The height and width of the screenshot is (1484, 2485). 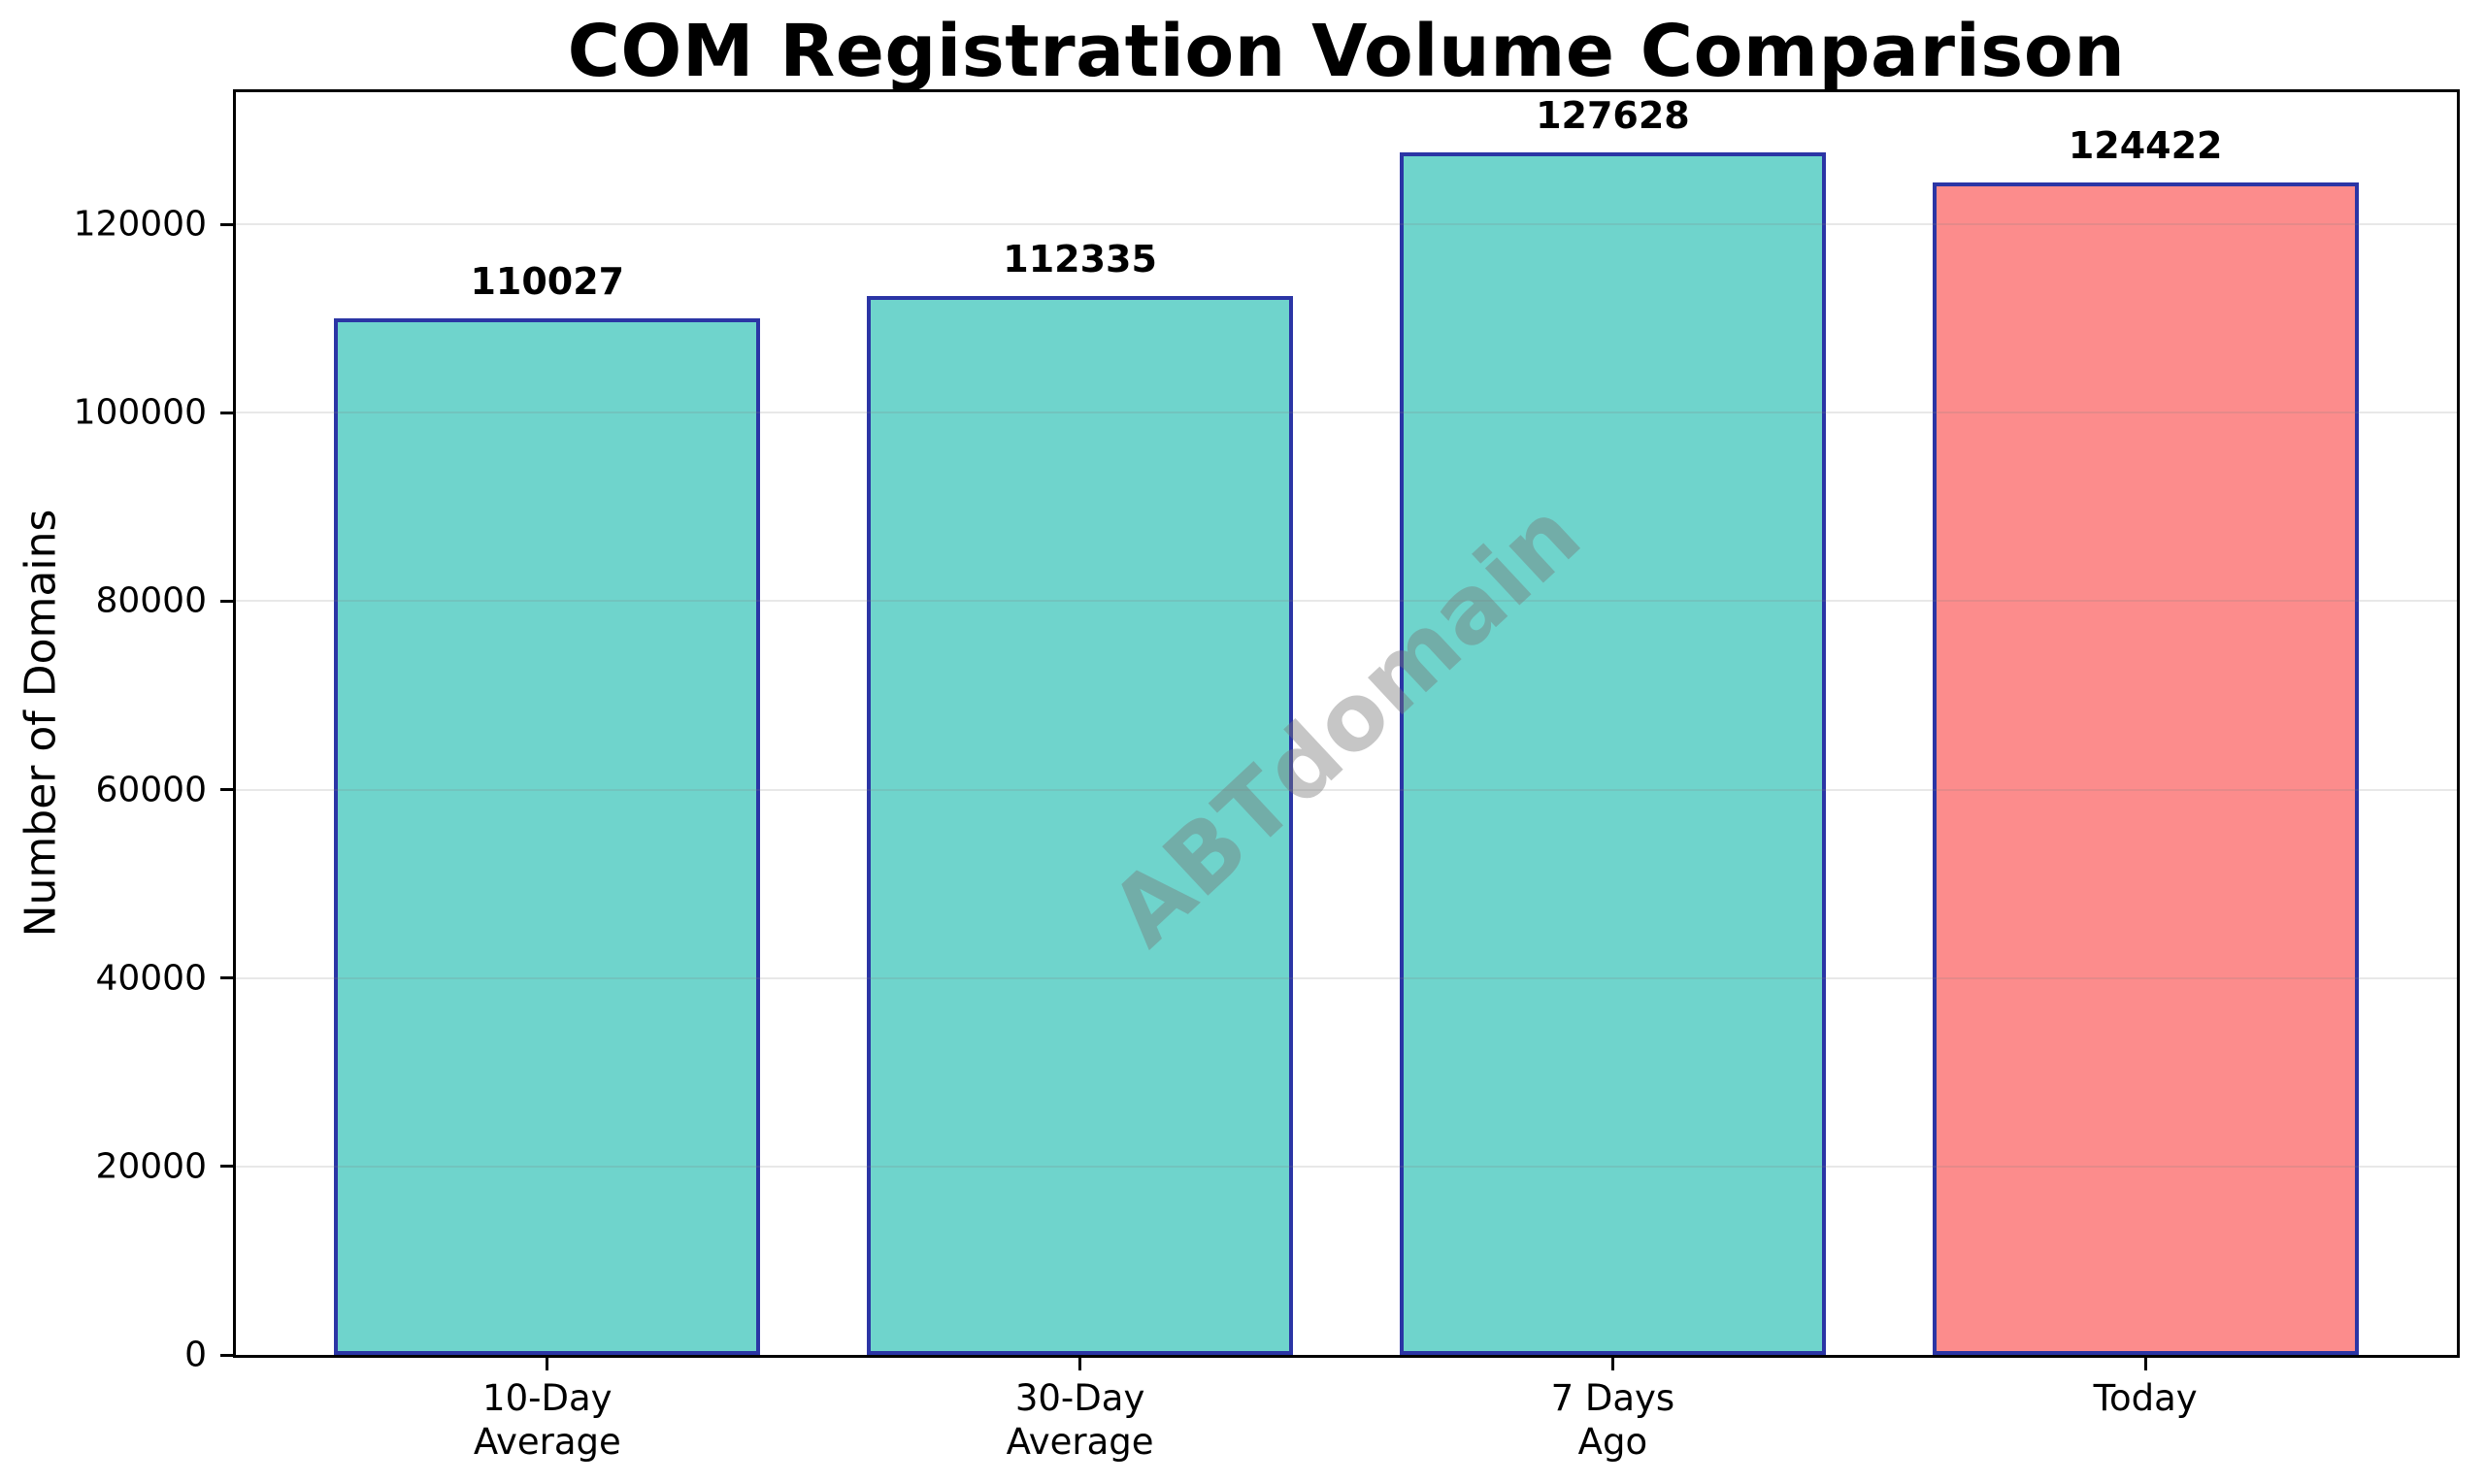 I want to click on bar-value-label-3: 127628, so click(x=1613, y=115).